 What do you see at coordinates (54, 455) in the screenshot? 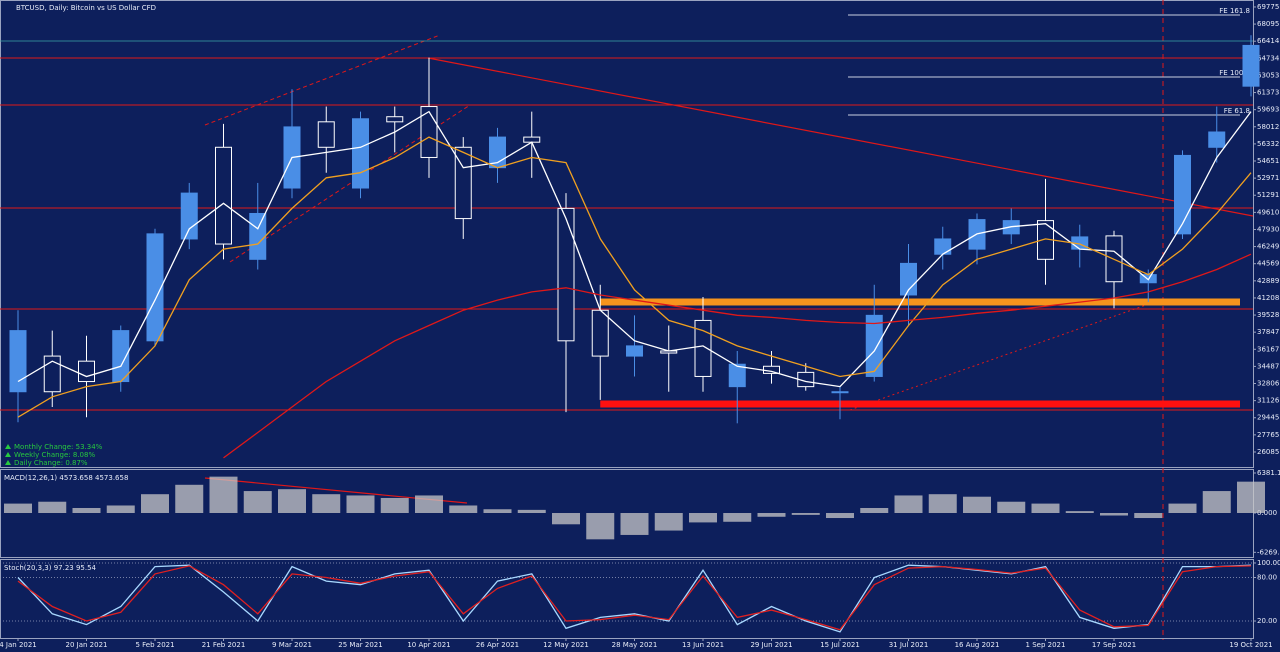
I see `annotation: Weekly Change: 8.08%` at bounding box center [54, 455].